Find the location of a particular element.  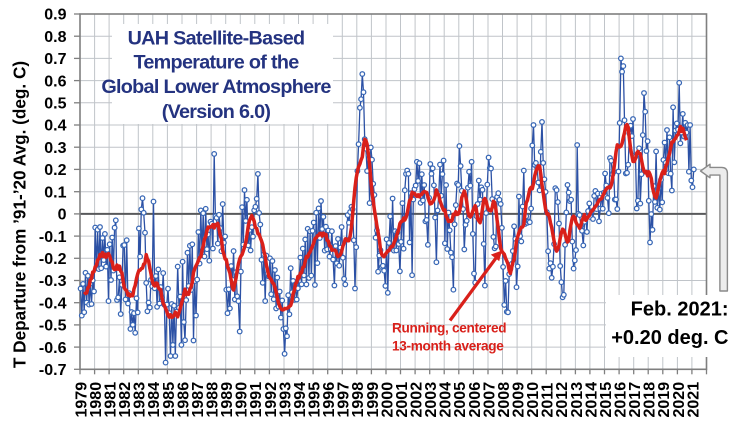

svg-text: 2005 is located at coordinates (460, 400).